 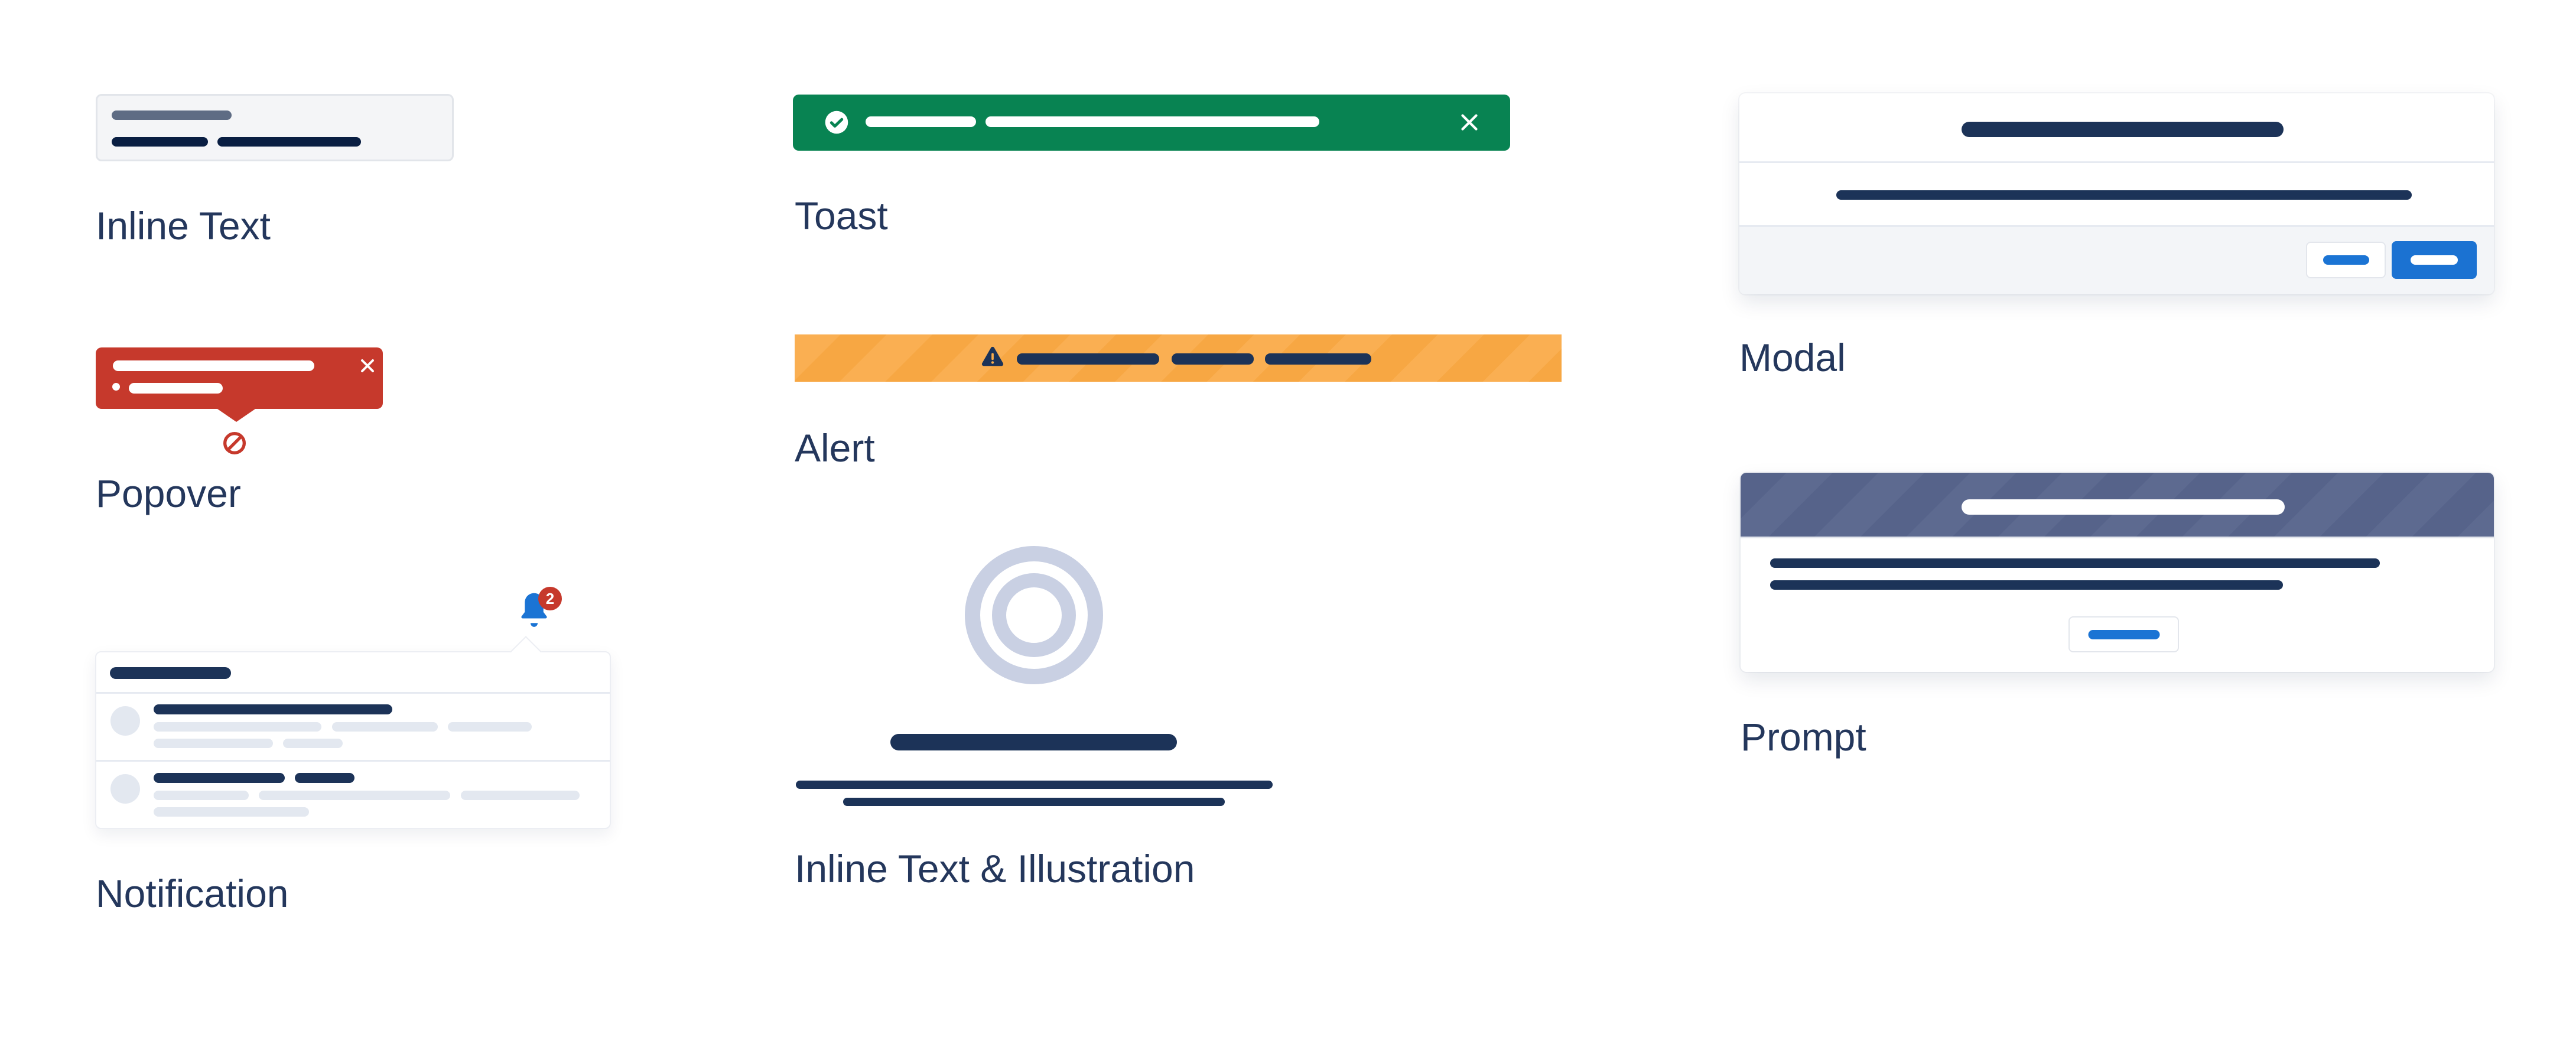 I want to click on alert-banner, so click(x=1178, y=358).